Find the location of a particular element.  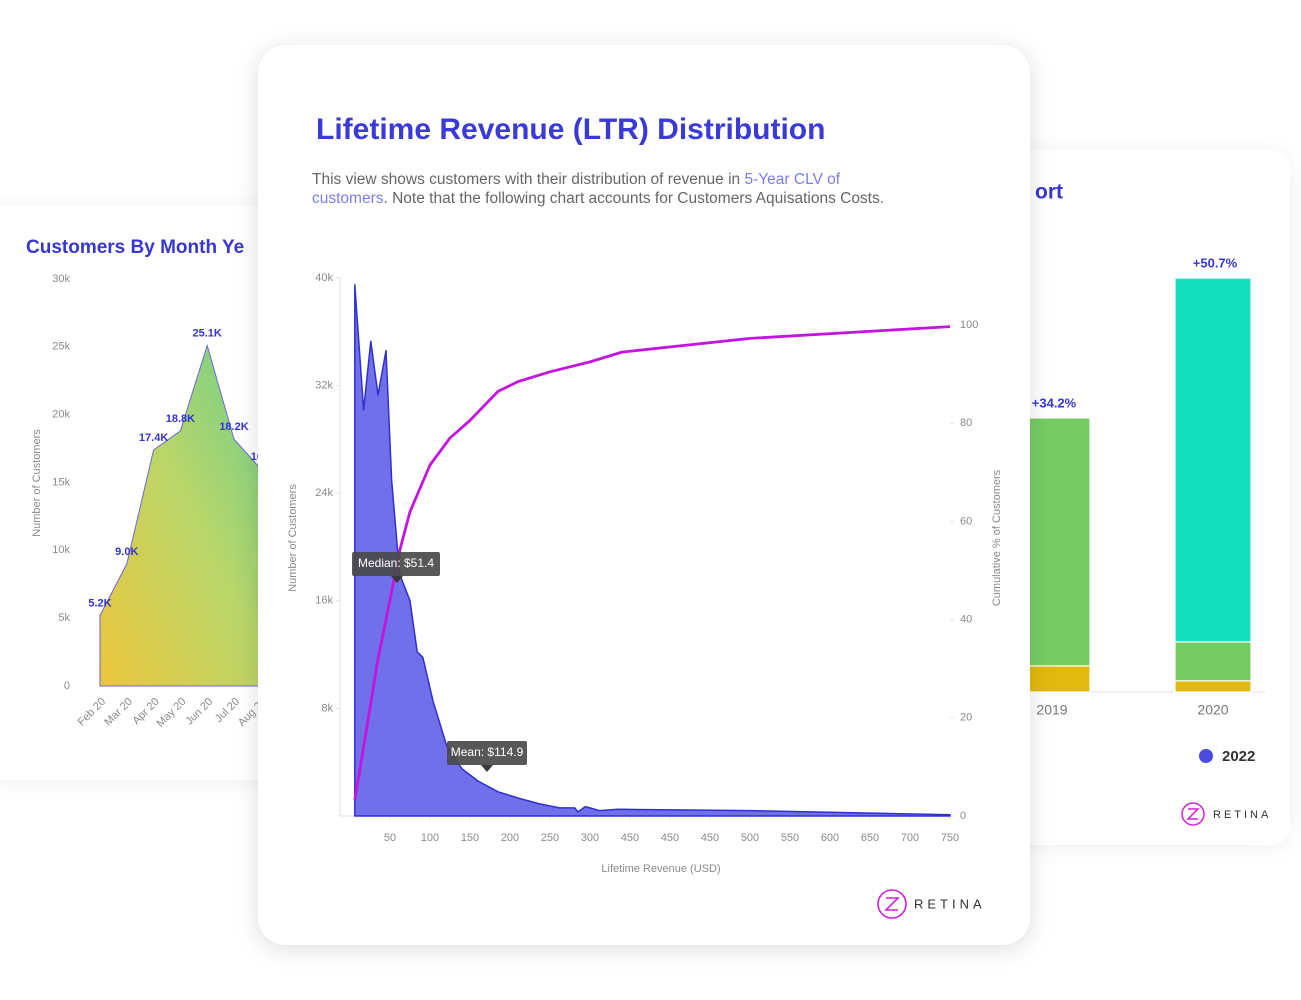

y2-tick-label: 60 is located at coordinates (966, 521).